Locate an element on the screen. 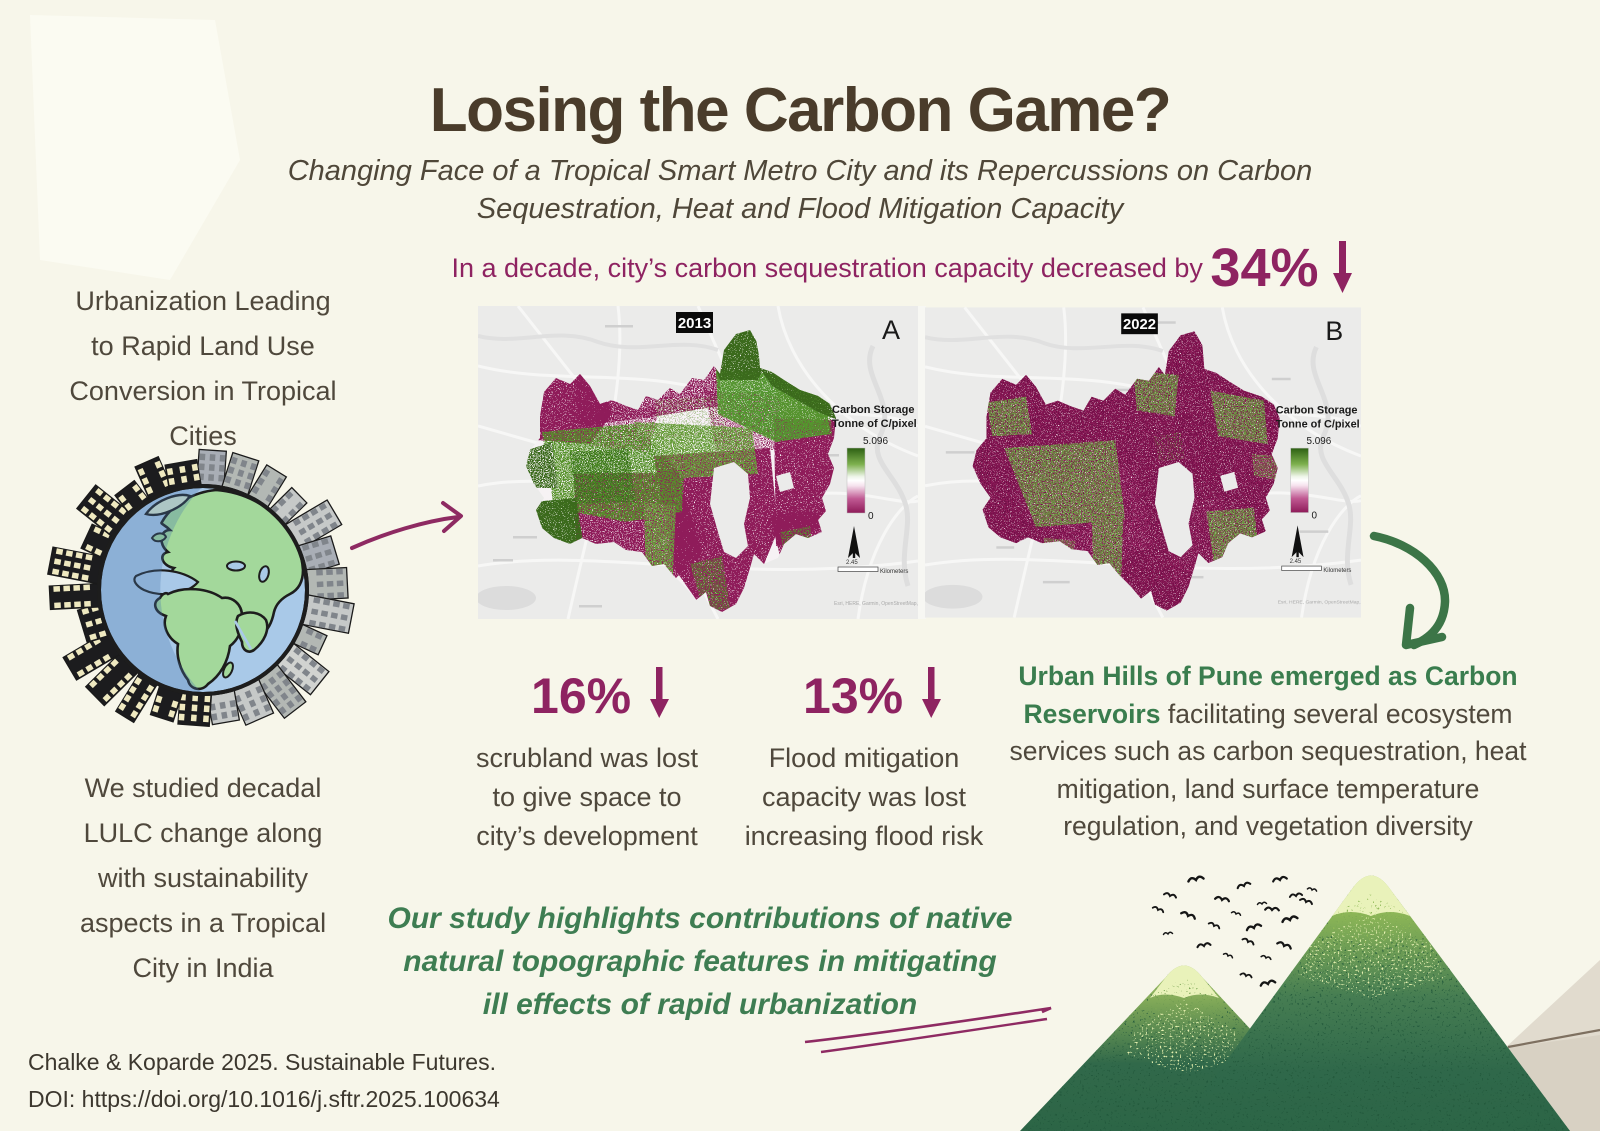 Image resolution: width=1600 pixels, height=1131 pixels. svg-text: B is located at coordinates (1334, 331).